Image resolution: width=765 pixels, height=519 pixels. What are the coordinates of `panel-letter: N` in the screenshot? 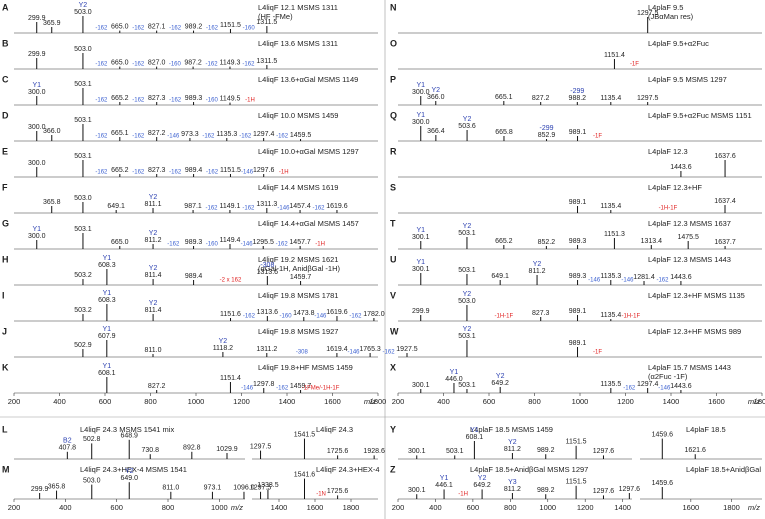 It's located at (393, 7).